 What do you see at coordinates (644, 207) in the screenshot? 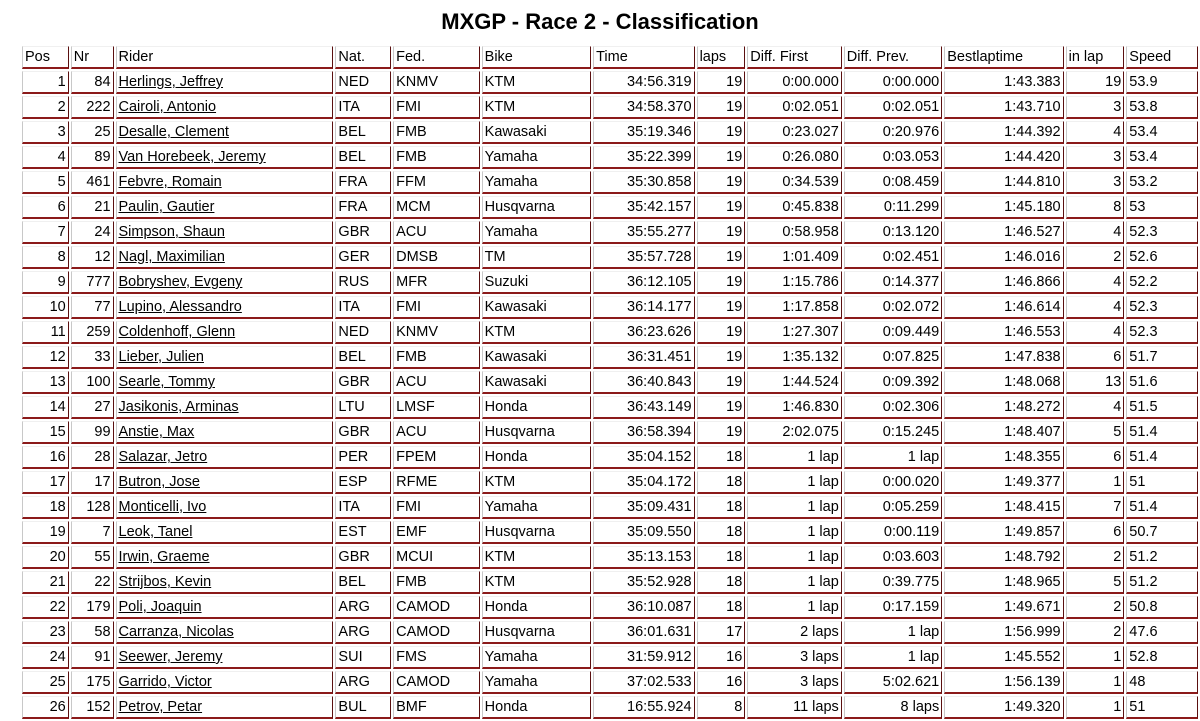
I see `cell-time: 35:42.157` at bounding box center [644, 207].